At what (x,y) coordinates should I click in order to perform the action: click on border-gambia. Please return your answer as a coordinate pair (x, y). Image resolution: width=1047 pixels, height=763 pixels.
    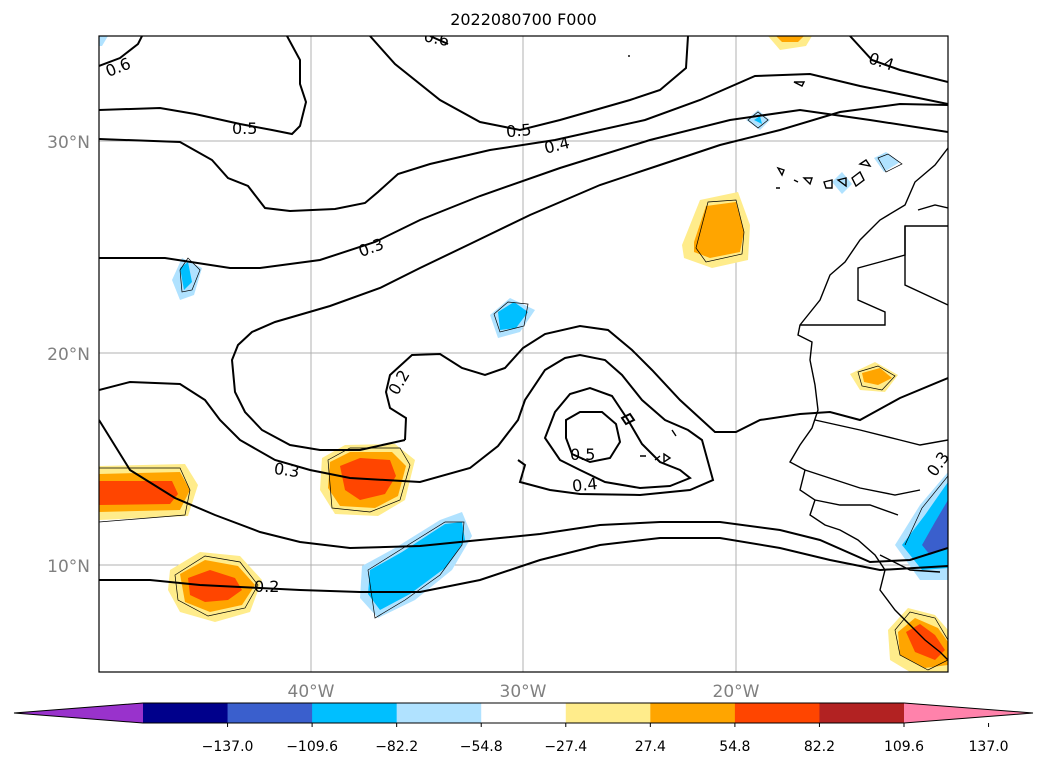
    Looking at the image, I should click on (862, 482).